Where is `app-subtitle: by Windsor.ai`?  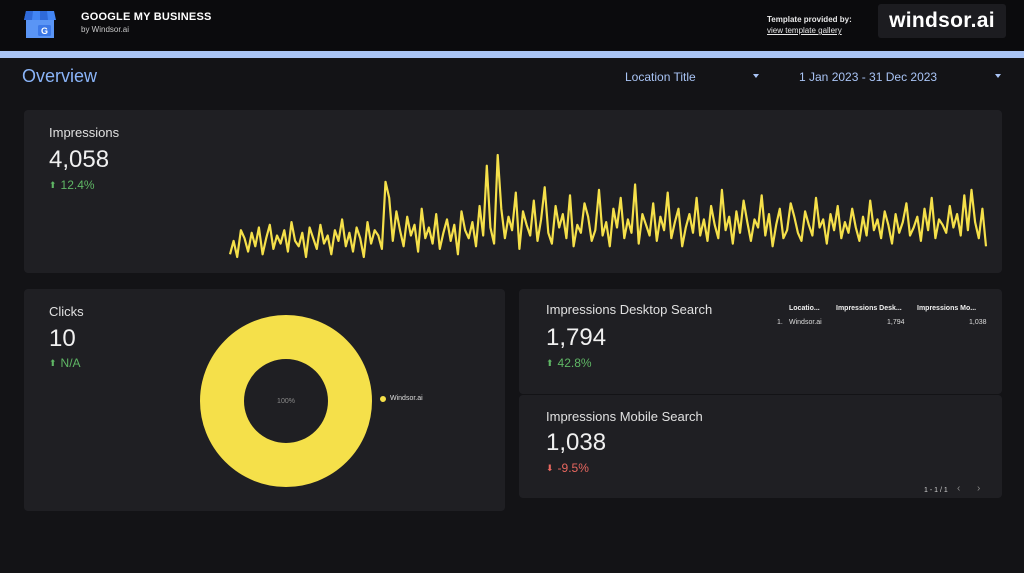 app-subtitle: by Windsor.ai is located at coordinates (105, 29).